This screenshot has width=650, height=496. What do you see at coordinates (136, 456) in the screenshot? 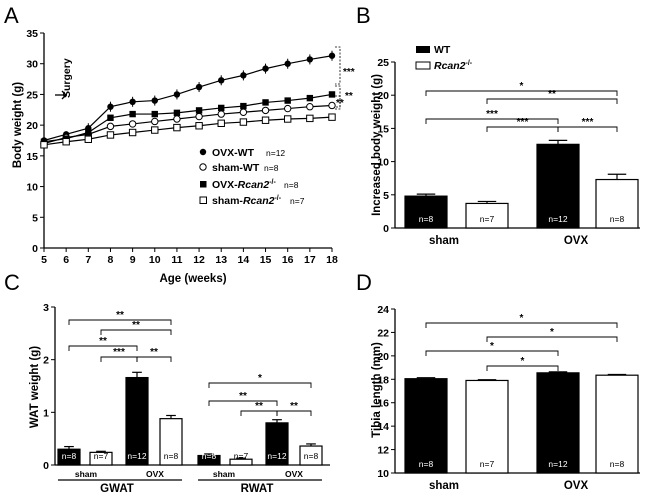
I see `c-n-label: n=12` at bounding box center [136, 456].